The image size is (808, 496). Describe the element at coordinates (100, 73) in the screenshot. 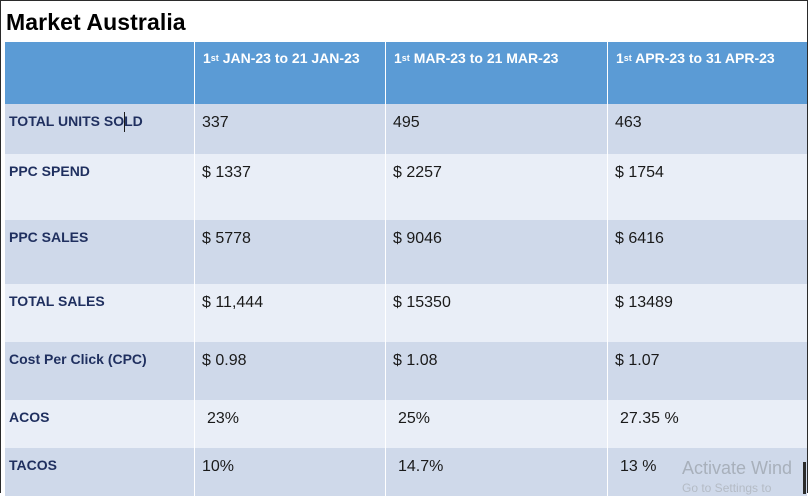

I see `header-cell-empty` at that location.